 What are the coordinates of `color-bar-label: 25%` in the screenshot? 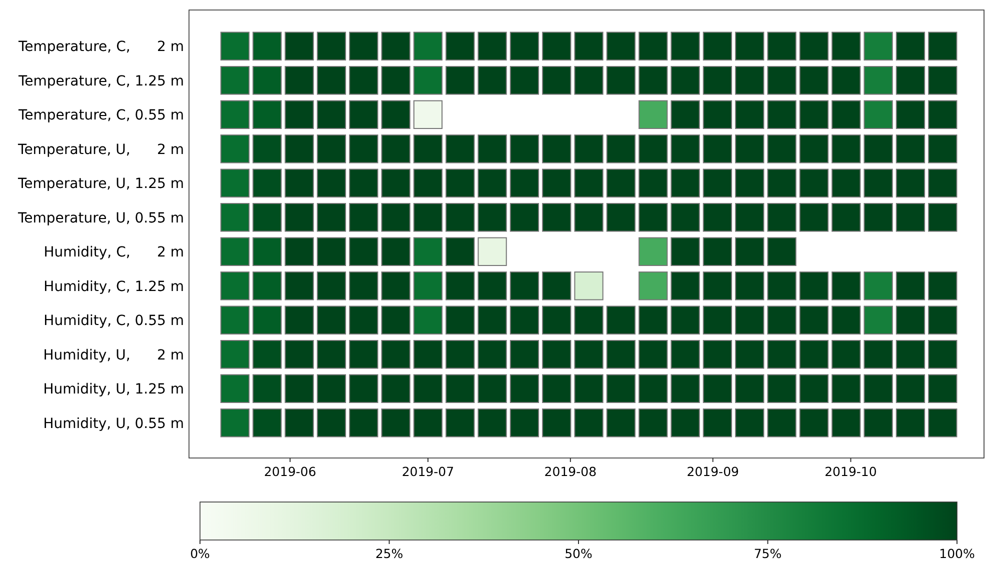 It's located at (389, 553).